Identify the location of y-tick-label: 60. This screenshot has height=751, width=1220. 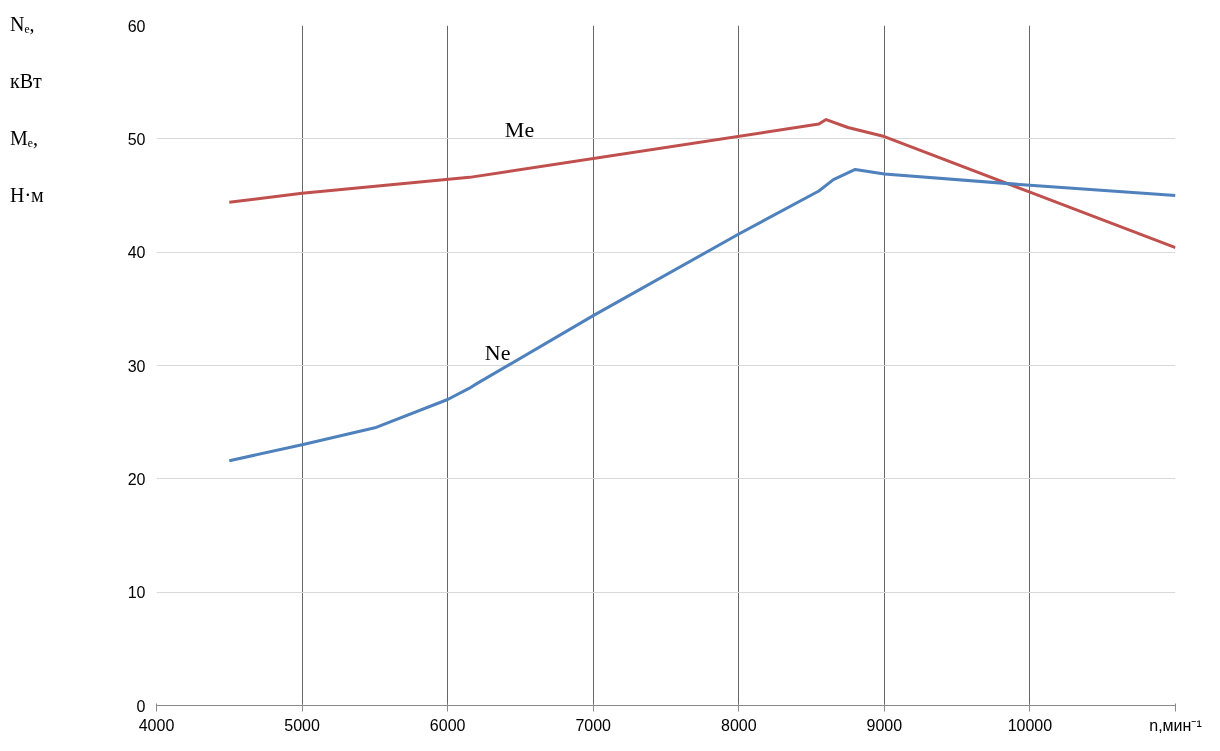
(136, 26).